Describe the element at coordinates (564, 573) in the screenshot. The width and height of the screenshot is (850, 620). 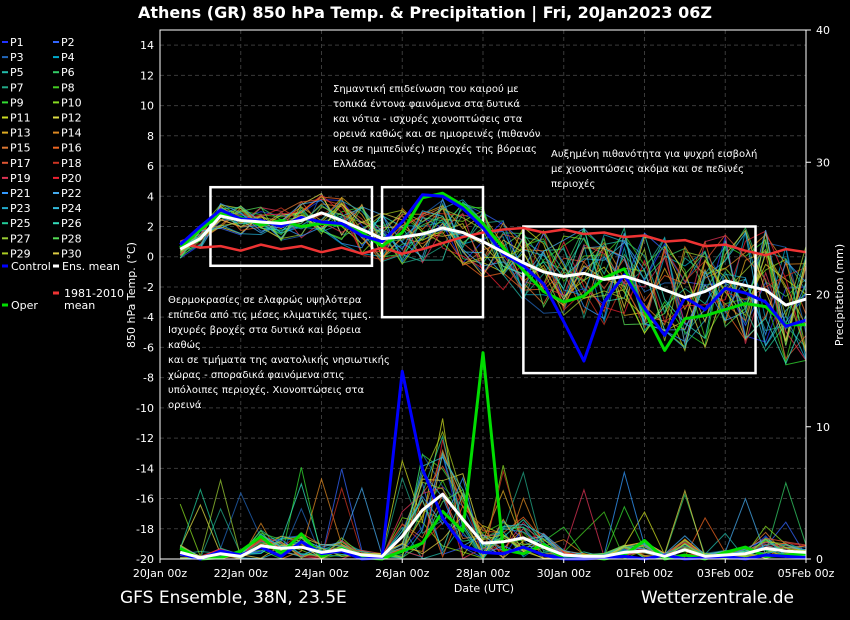
I see `x-tick-label: 30Jan 00z` at that location.